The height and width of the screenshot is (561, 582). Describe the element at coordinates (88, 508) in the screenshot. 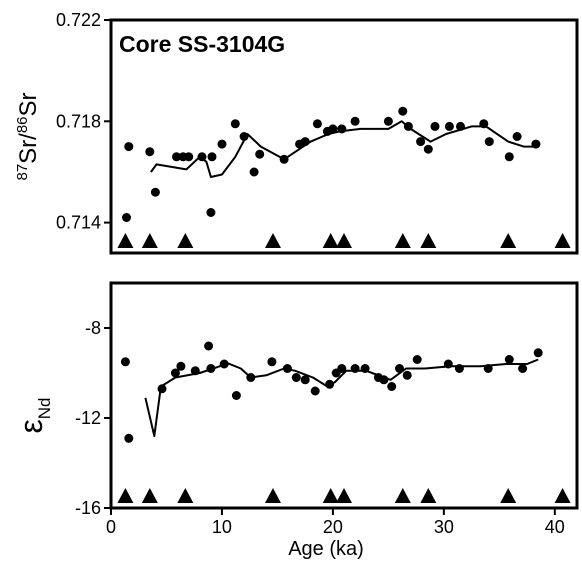

I see `y-tick-label: -16` at that location.